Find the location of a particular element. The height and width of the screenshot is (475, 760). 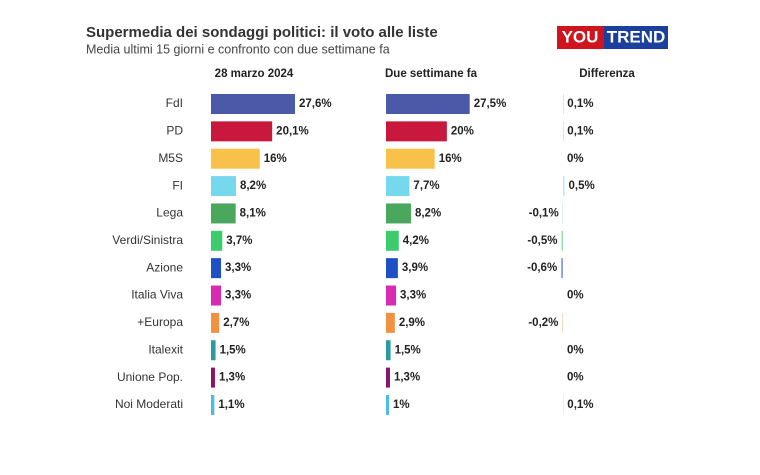

category-label: Italexit is located at coordinates (165, 349).